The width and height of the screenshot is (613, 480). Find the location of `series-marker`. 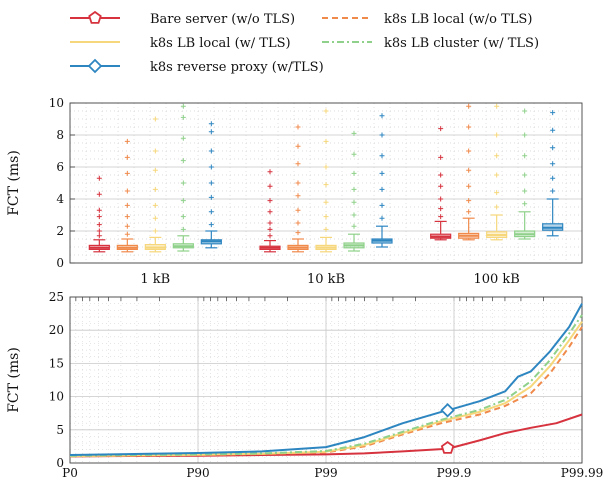

series-marker is located at coordinates (447, 410).